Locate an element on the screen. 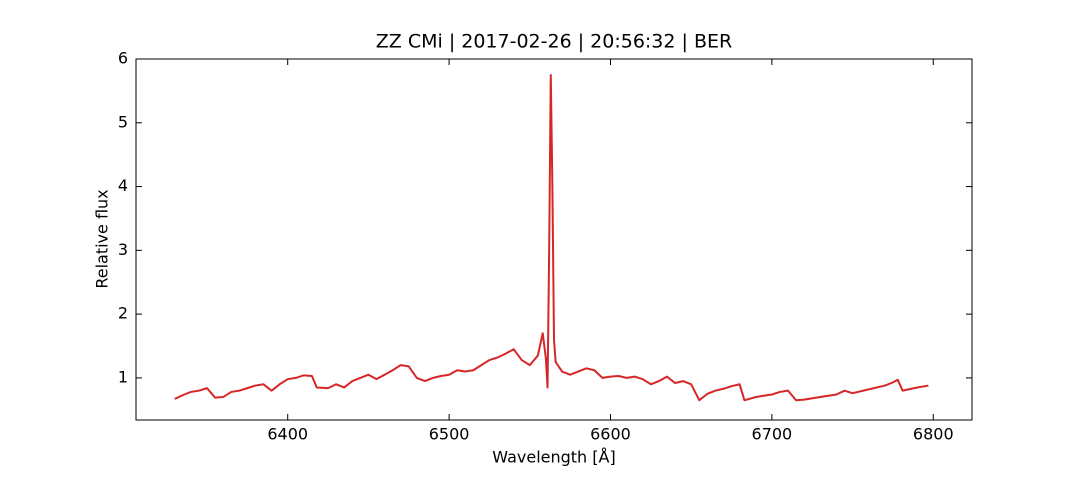 The width and height of the screenshot is (1080, 480). y-axis-label: Relative flux is located at coordinates (102, 238).